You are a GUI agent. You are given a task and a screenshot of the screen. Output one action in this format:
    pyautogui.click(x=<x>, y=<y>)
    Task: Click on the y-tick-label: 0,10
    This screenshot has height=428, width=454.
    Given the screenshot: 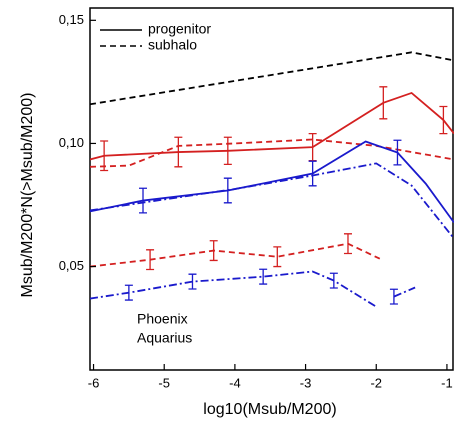 What is the action you would take?
    pyautogui.click(x=71, y=142)
    